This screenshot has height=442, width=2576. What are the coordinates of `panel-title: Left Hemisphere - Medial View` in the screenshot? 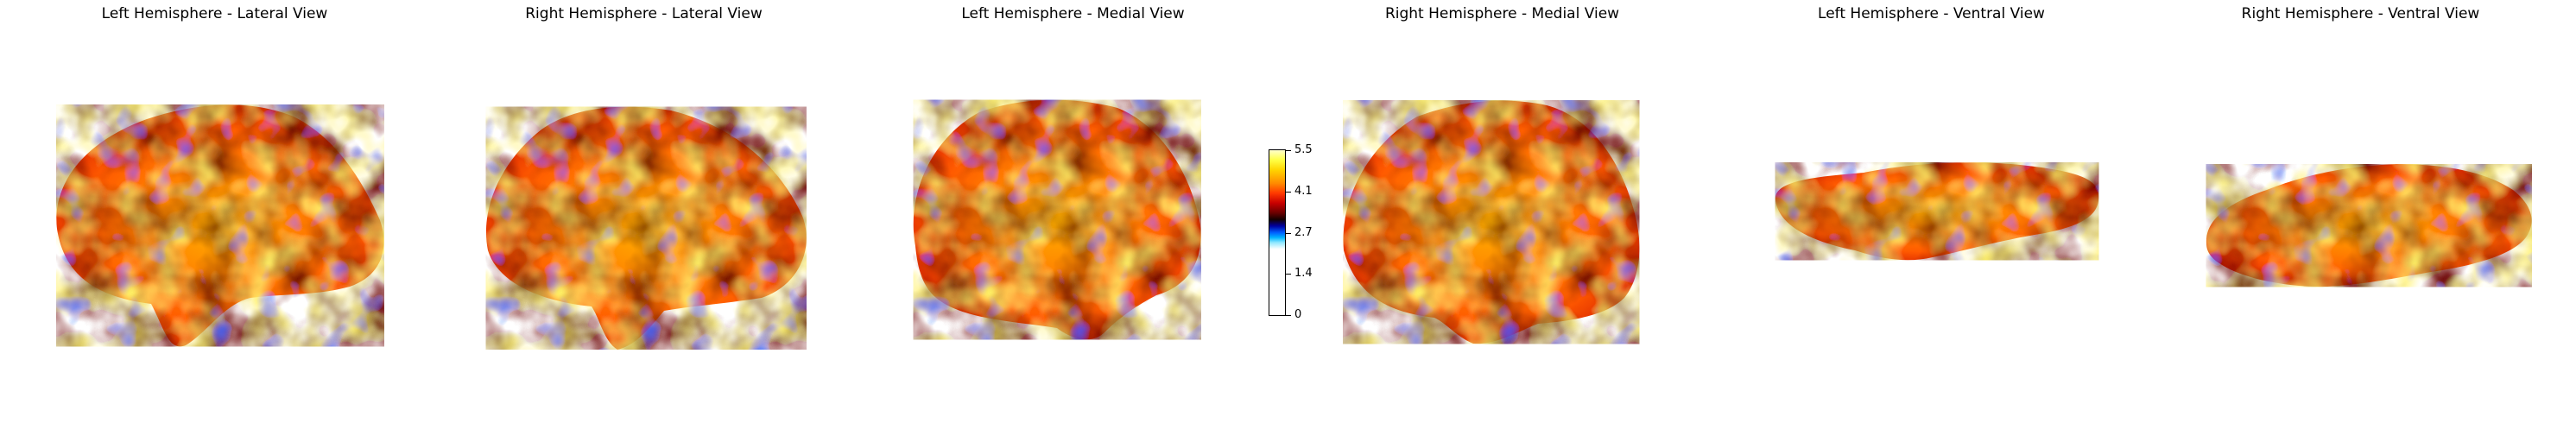 It's located at (1073, 14).